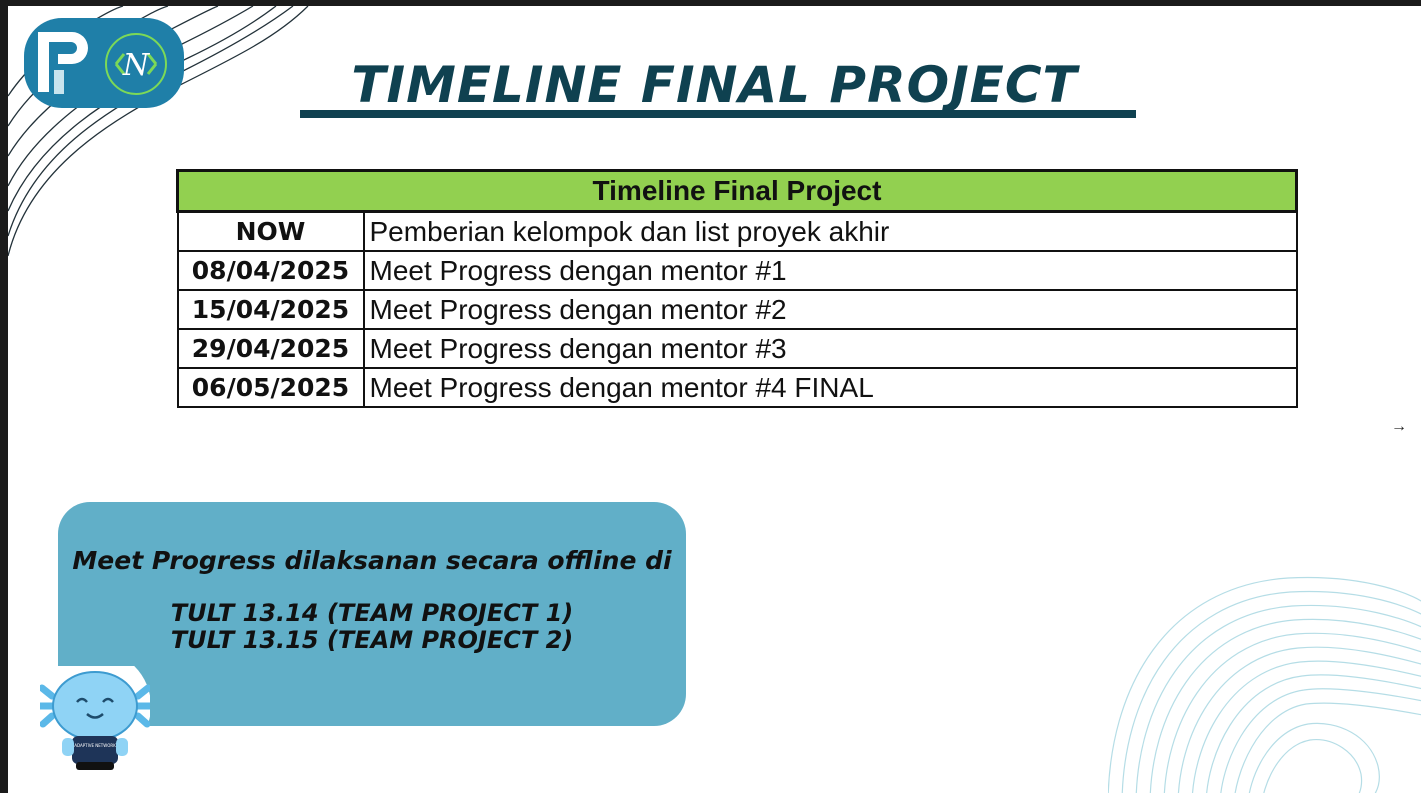 This screenshot has height=793, width=1421. What do you see at coordinates (270, 348) in the screenshot?
I see `row-date: 29/04/2025` at bounding box center [270, 348].